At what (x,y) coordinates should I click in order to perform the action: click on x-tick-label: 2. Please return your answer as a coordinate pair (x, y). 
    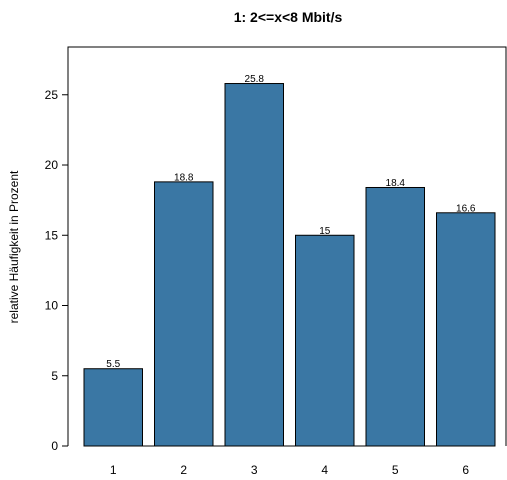
    Looking at the image, I should click on (183, 470).